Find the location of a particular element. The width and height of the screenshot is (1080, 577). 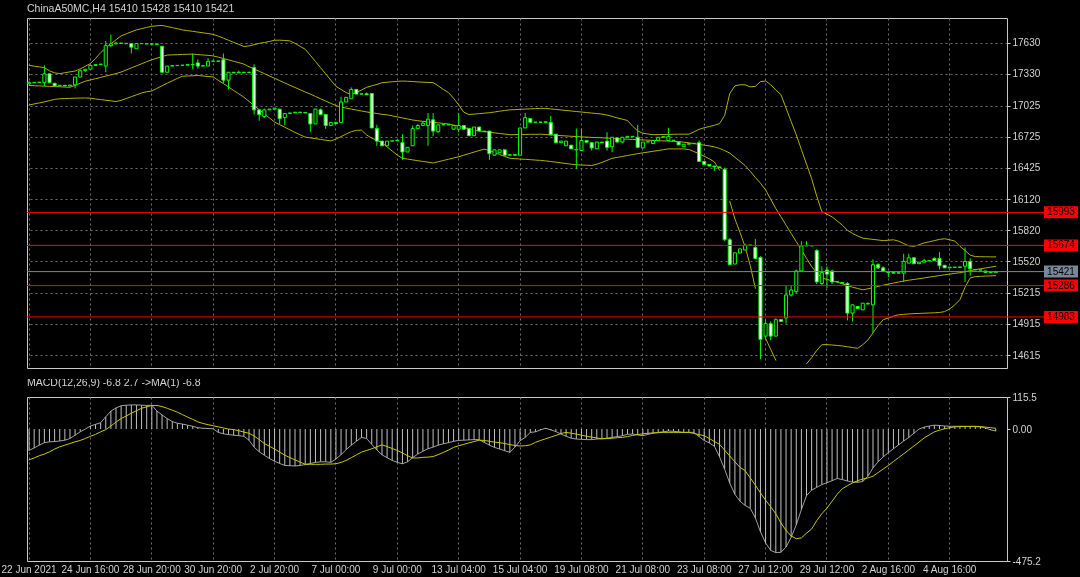

ref-line-label: 15674 is located at coordinates (1061, 245).